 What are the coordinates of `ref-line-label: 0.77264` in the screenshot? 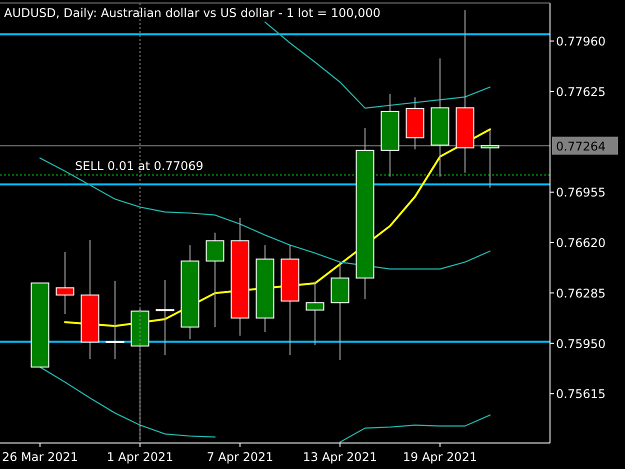 It's located at (581, 147).